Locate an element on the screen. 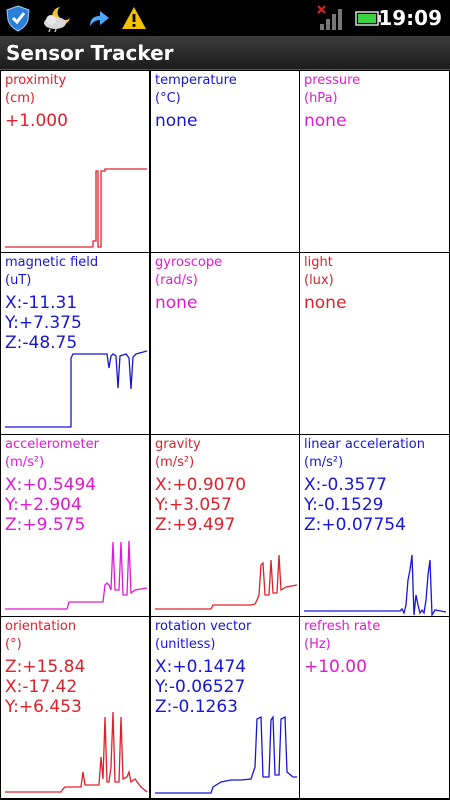 The height and width of the screenshot is (800, 450). sensor-cell-temperature: temperature (°C) none is located at coordinates (225, 161).